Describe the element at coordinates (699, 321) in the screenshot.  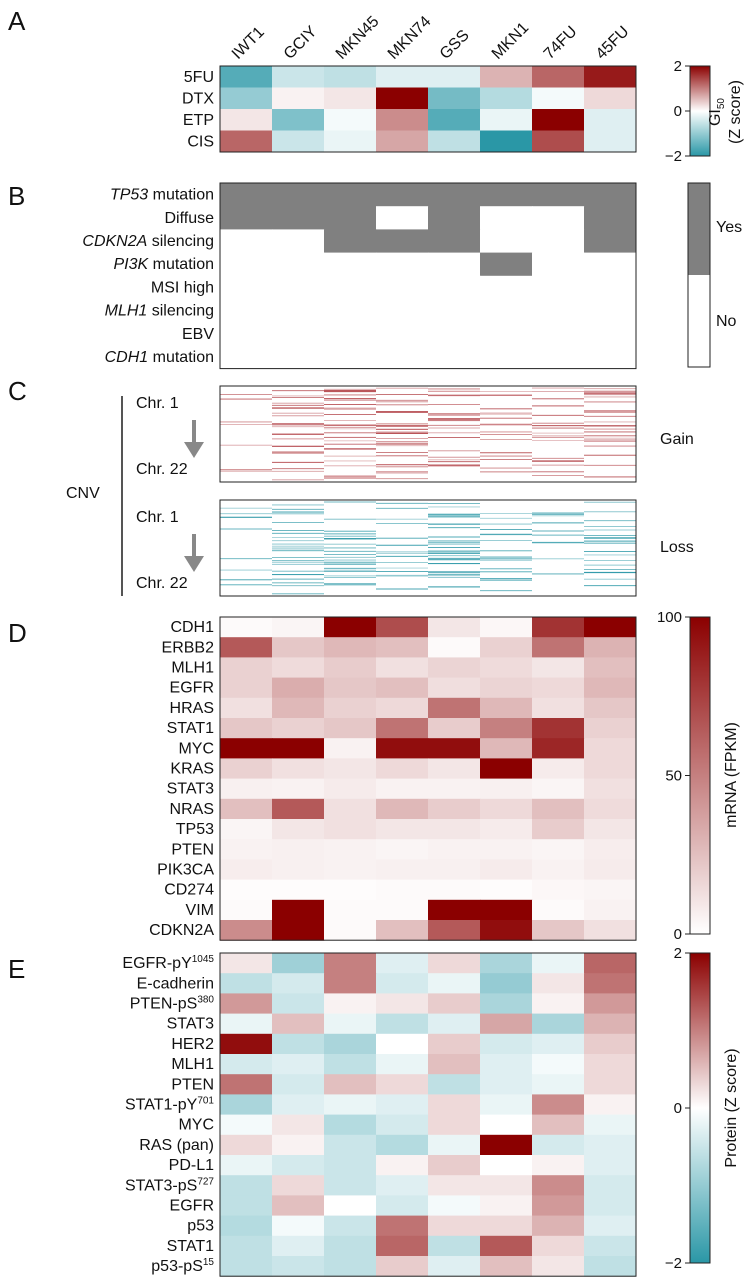
I see `legend-no-swatch` at that location.